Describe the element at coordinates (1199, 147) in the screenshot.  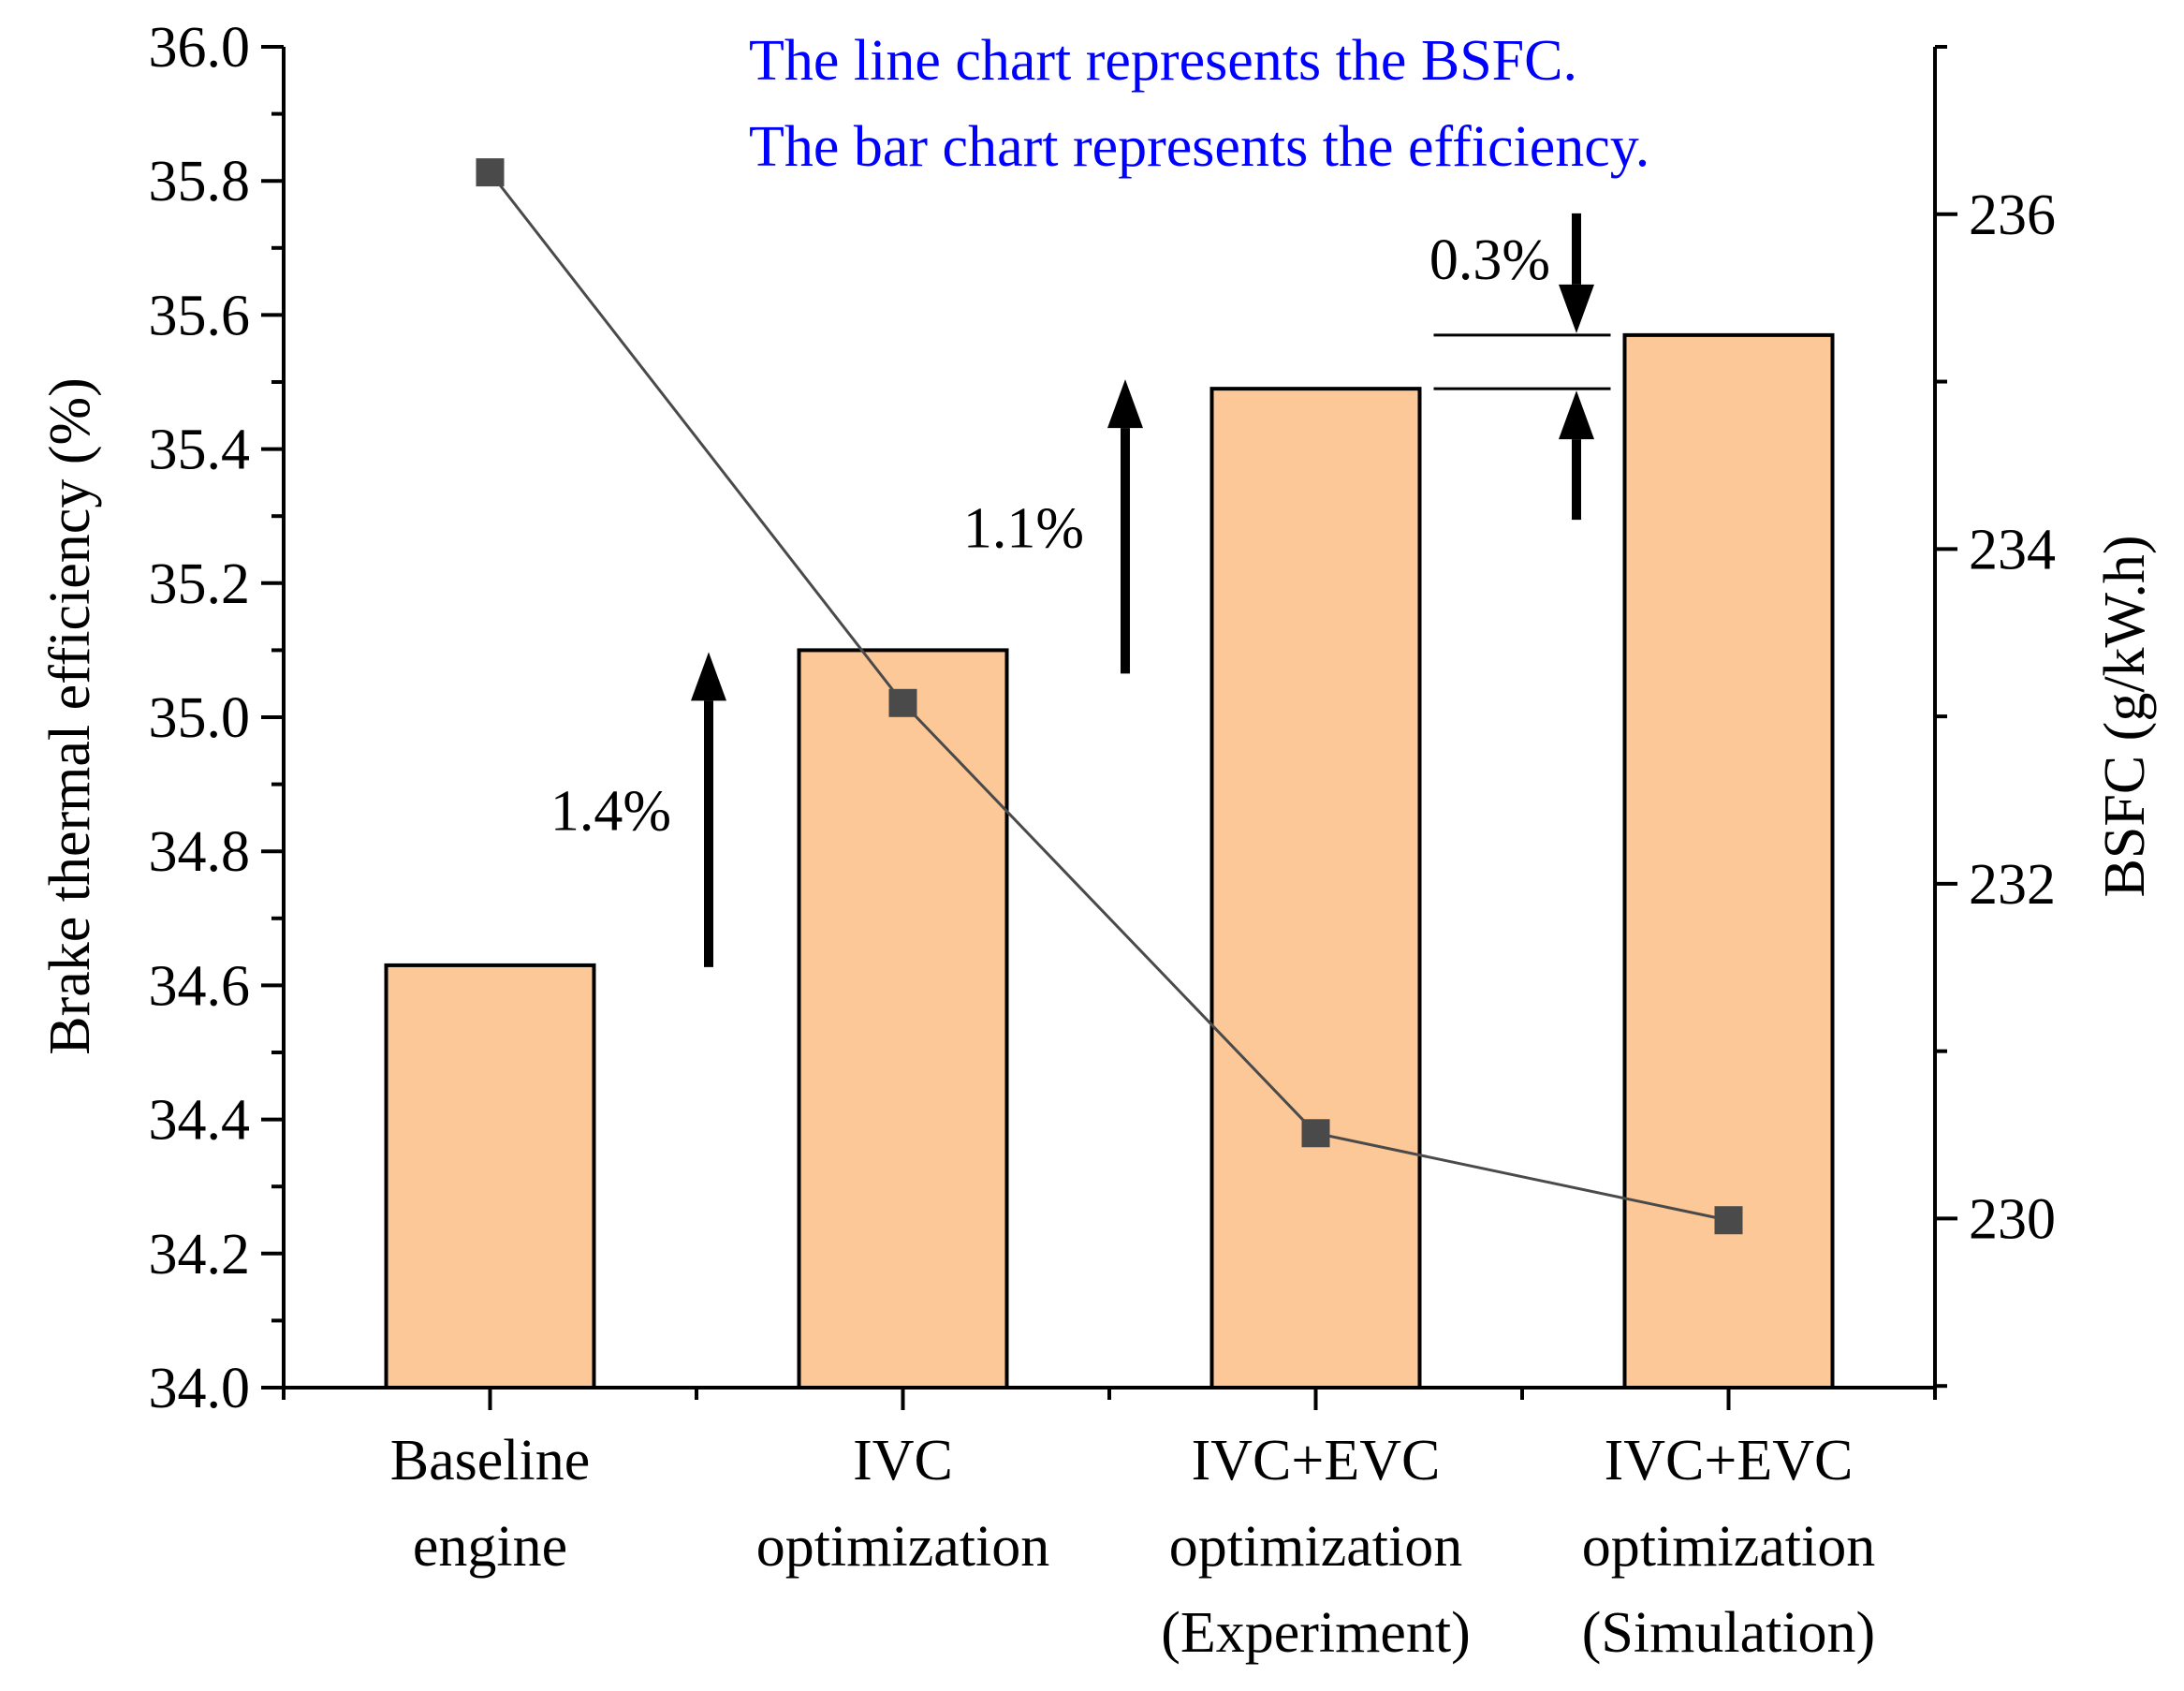
I see `note-bar-chart: The bar chart represents the efficiency.` at that location.